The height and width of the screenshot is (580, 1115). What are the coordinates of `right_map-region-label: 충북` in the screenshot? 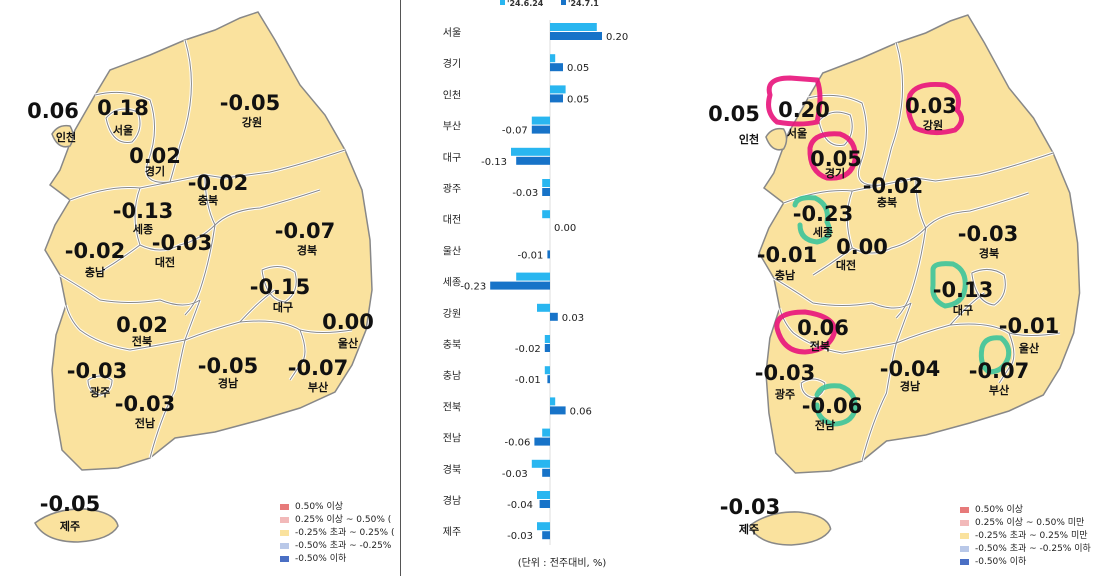 It's located at (887, 202).